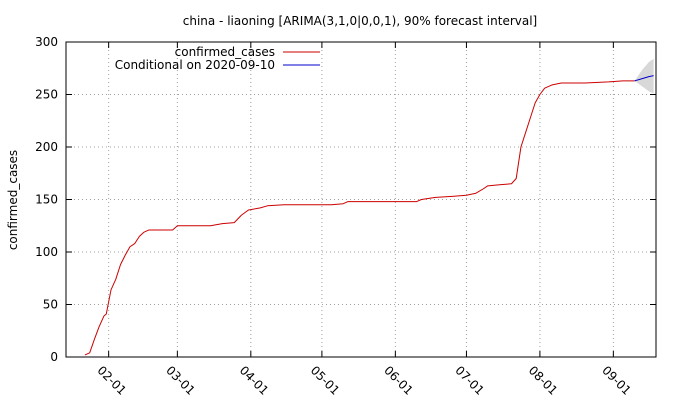 This screenshot has width=680, height=400. What do you see at coordinates (46, 147) in the screenshot?
I see `y-tick-label: 200` at bounding box center [46, 147].